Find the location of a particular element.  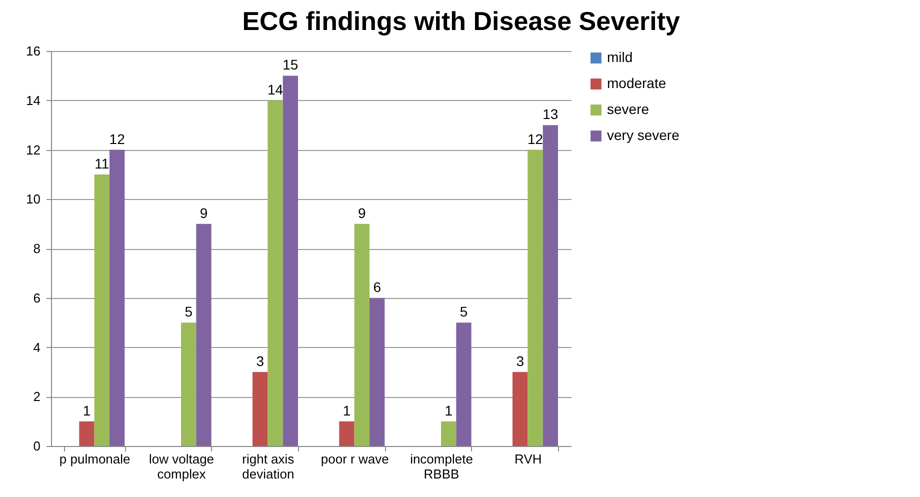

x-tick-label: poor r wave is located at coordinates (354, 459).